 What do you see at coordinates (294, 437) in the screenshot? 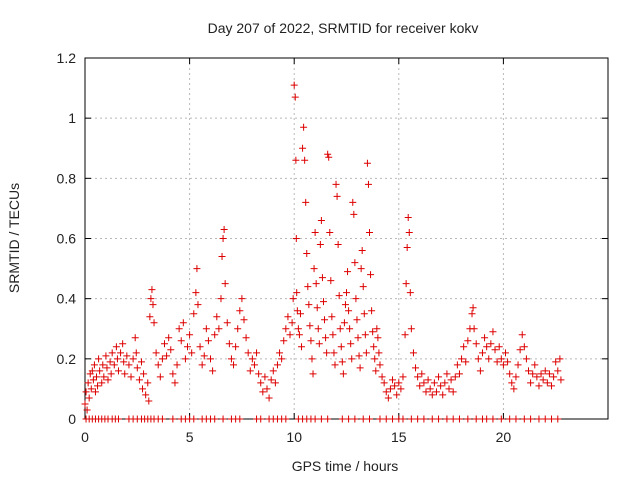
I see `x-tick-label: 10` at bounding box center [294, 437].